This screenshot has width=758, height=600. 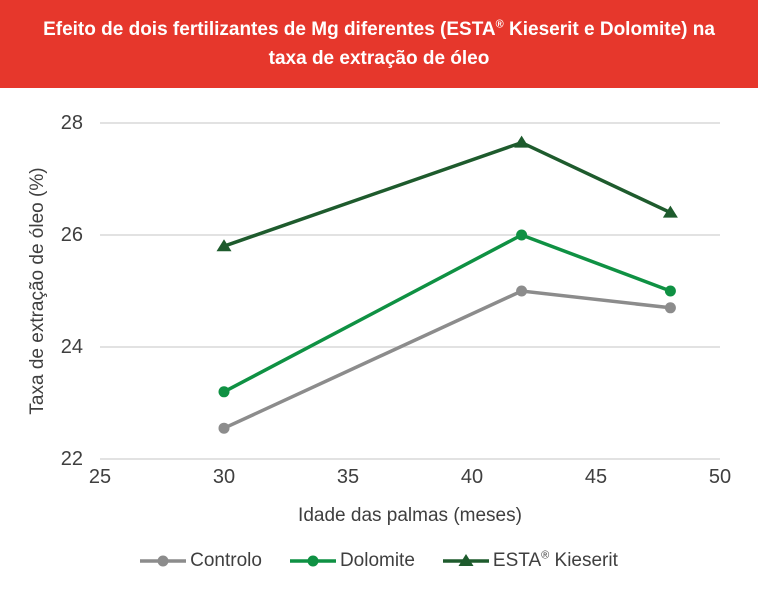 What do you see at coordinates (72, 123) in the screenshot?
I see `y-tick-label: 28` at bounding box center [72, 123].